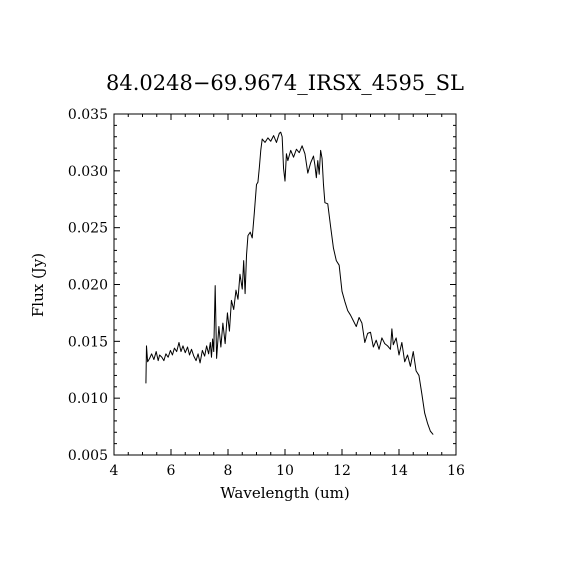  I want to click on y-axis-label: Flux (Jy), so click(38, 285).